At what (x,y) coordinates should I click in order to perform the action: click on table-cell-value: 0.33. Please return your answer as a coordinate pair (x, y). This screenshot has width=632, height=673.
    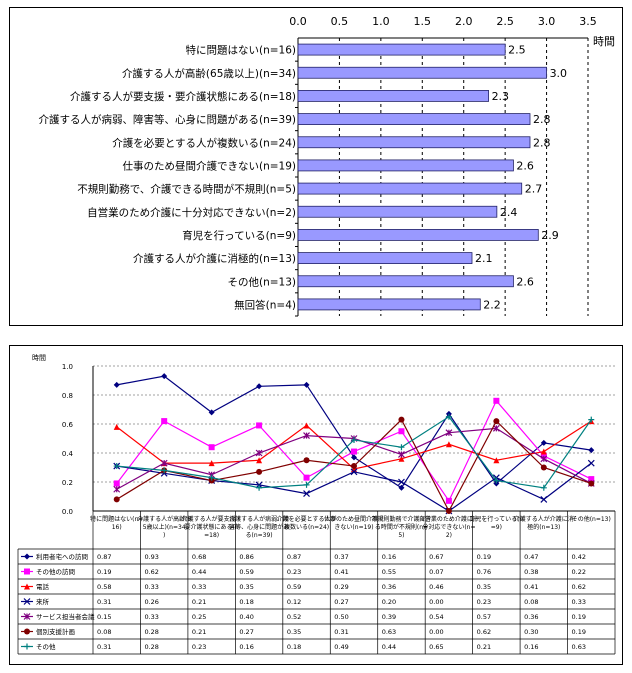
    Looking at the image, I should click on (151, 617).